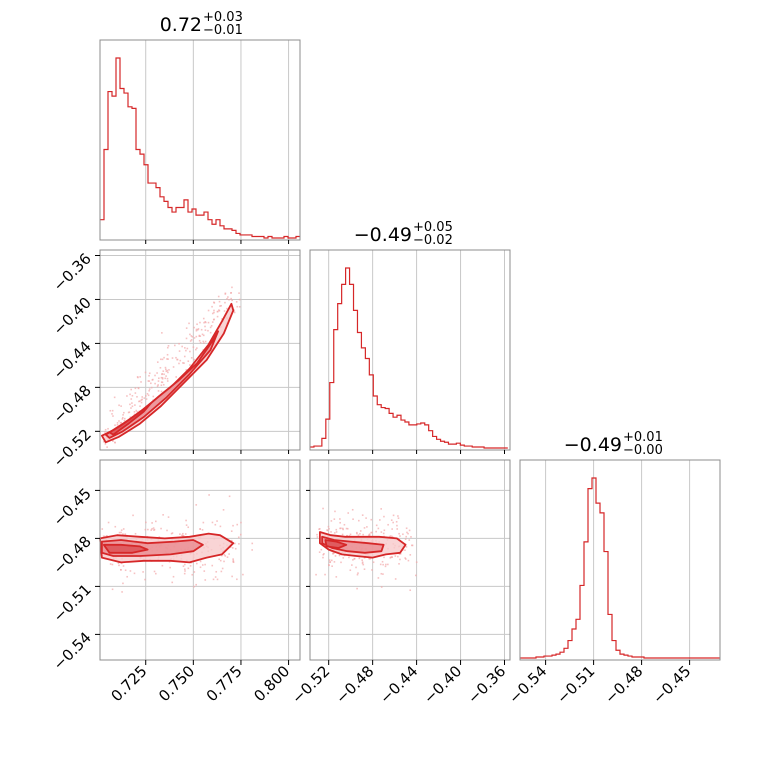  Describe the element at coordinates (409, 358) in the screenshot. I see `histogram-p2` at that location.